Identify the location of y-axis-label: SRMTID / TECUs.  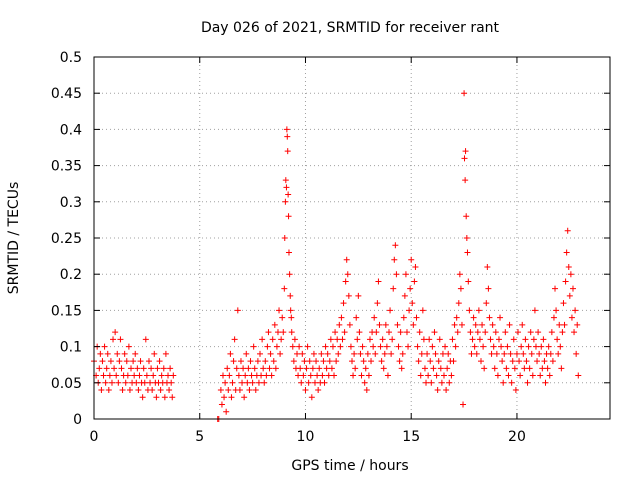
(14, 238).